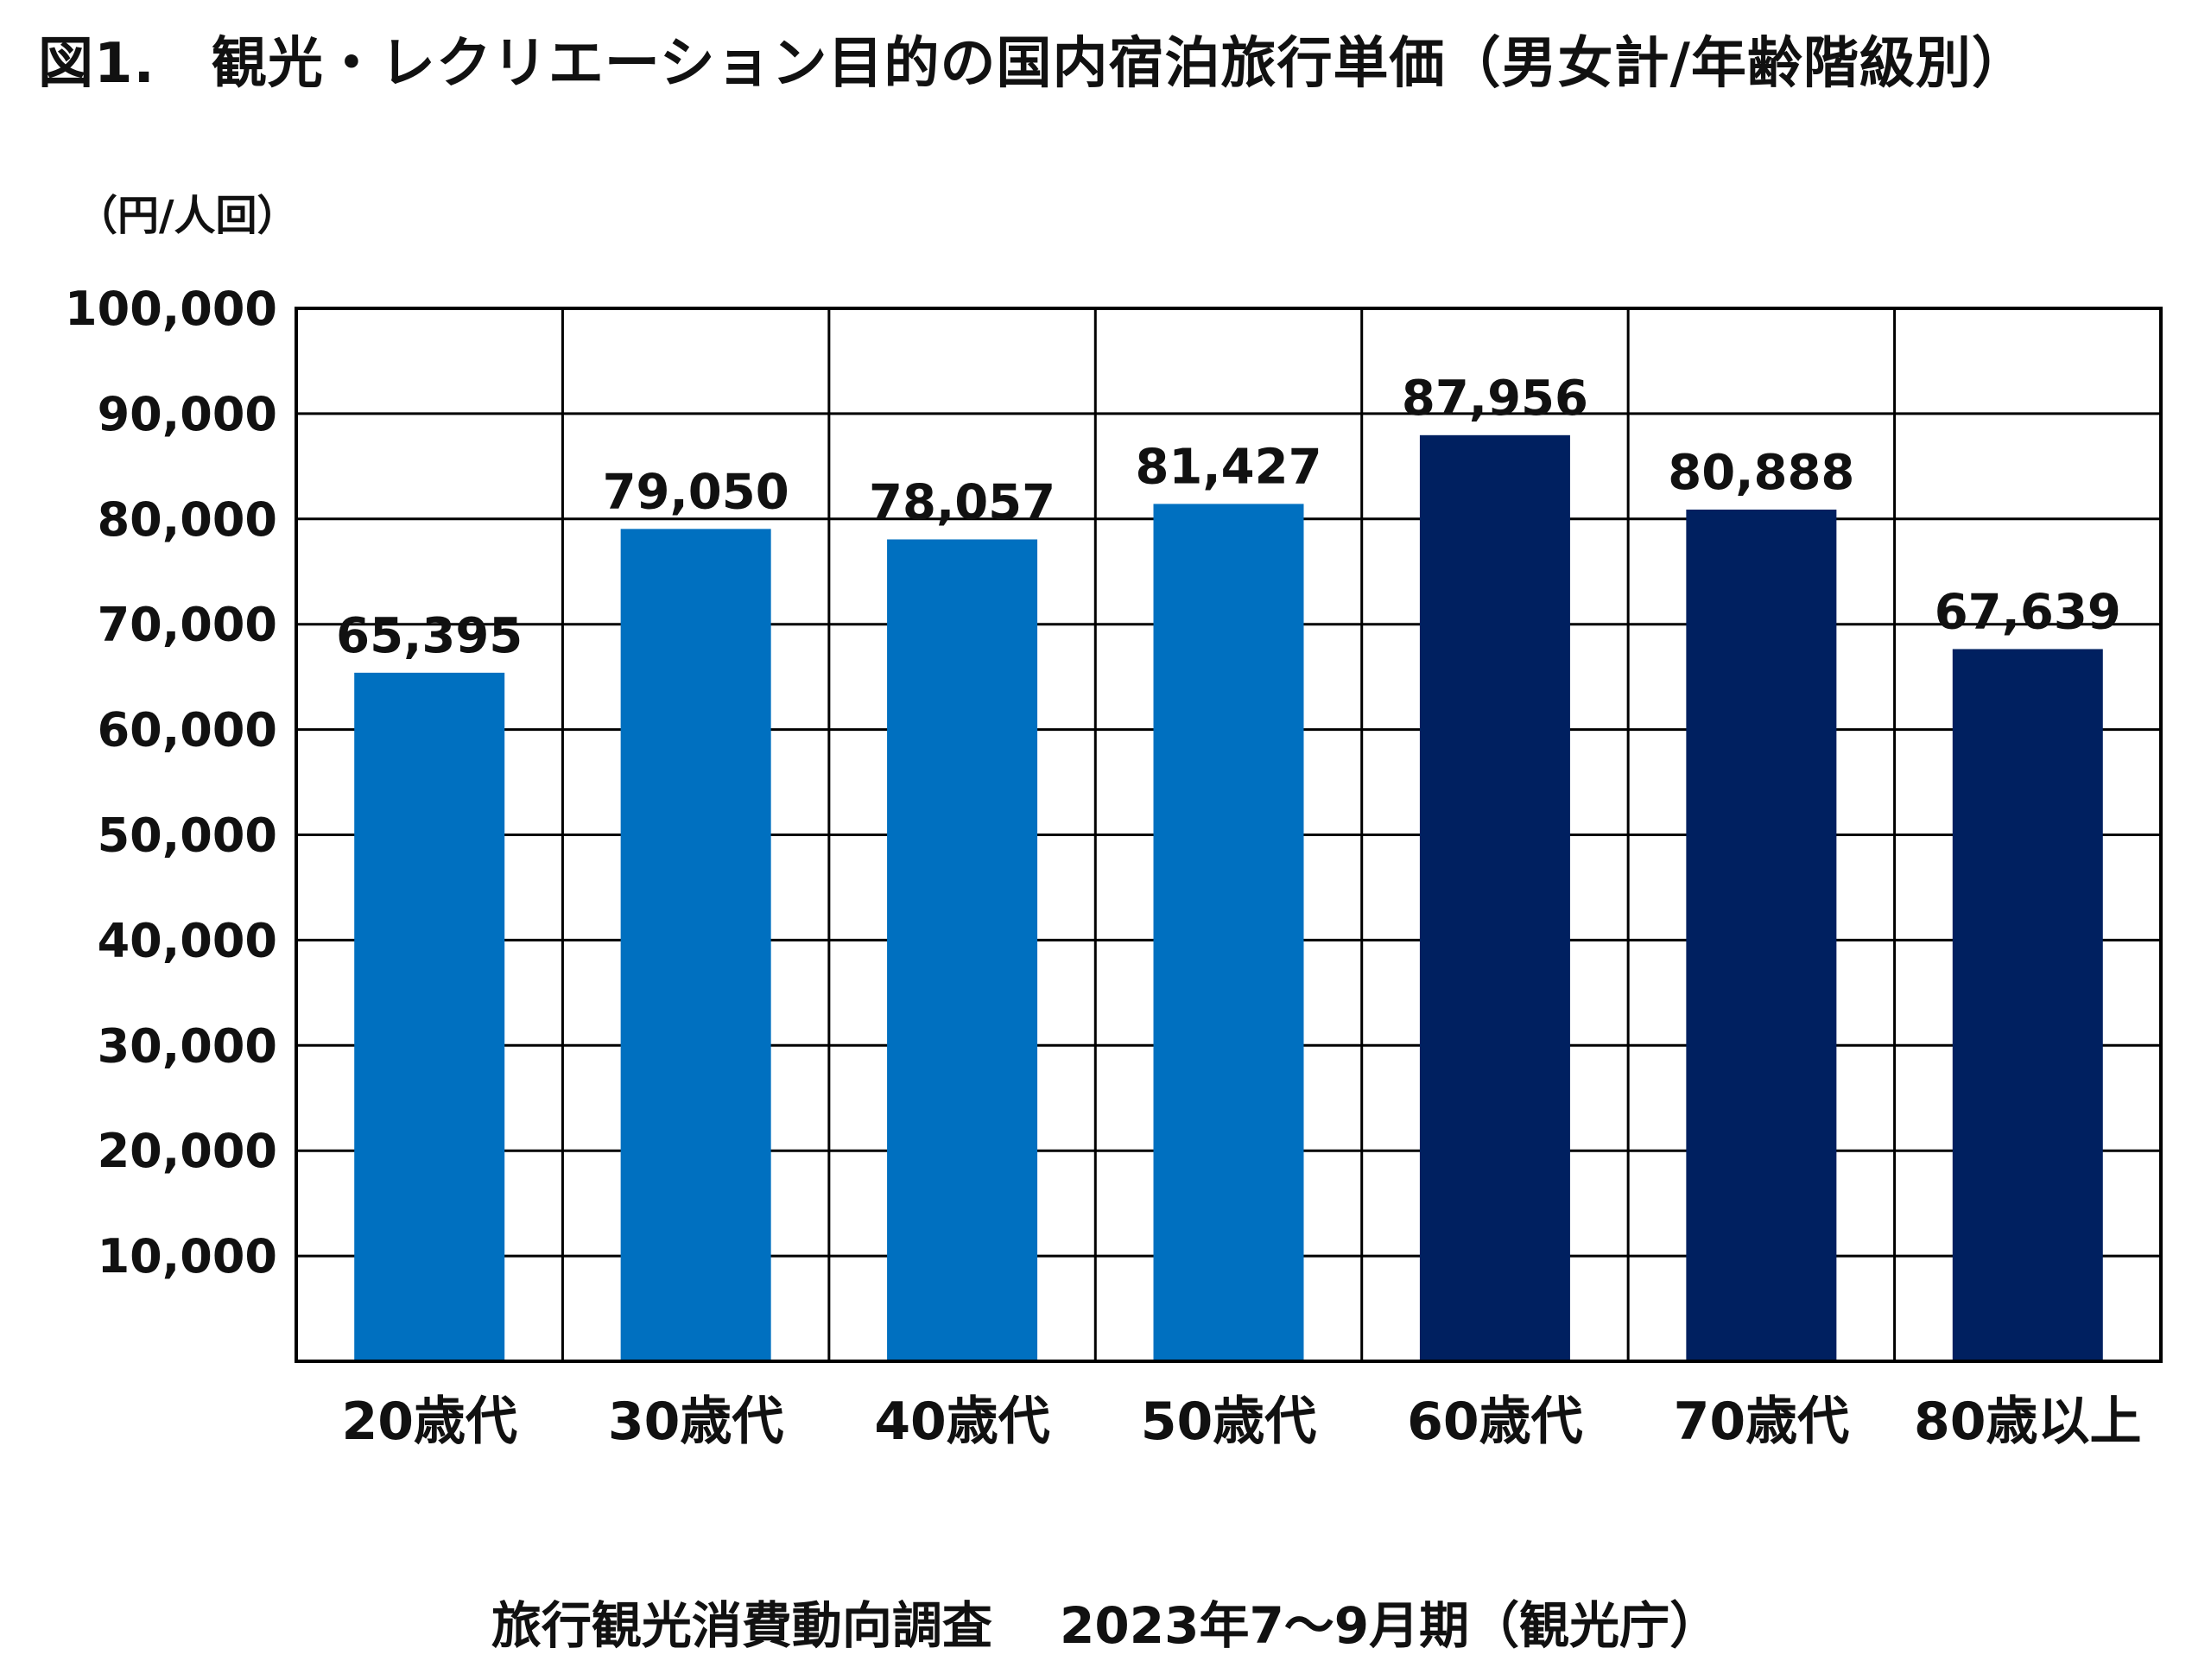 Image resolution: width=2211 pixels, height=1680 pixels. What do you see at coordinates (187, 519) in the screenshot?
I see `y-tick-label: 80,000` at bounding box center [187, 519].